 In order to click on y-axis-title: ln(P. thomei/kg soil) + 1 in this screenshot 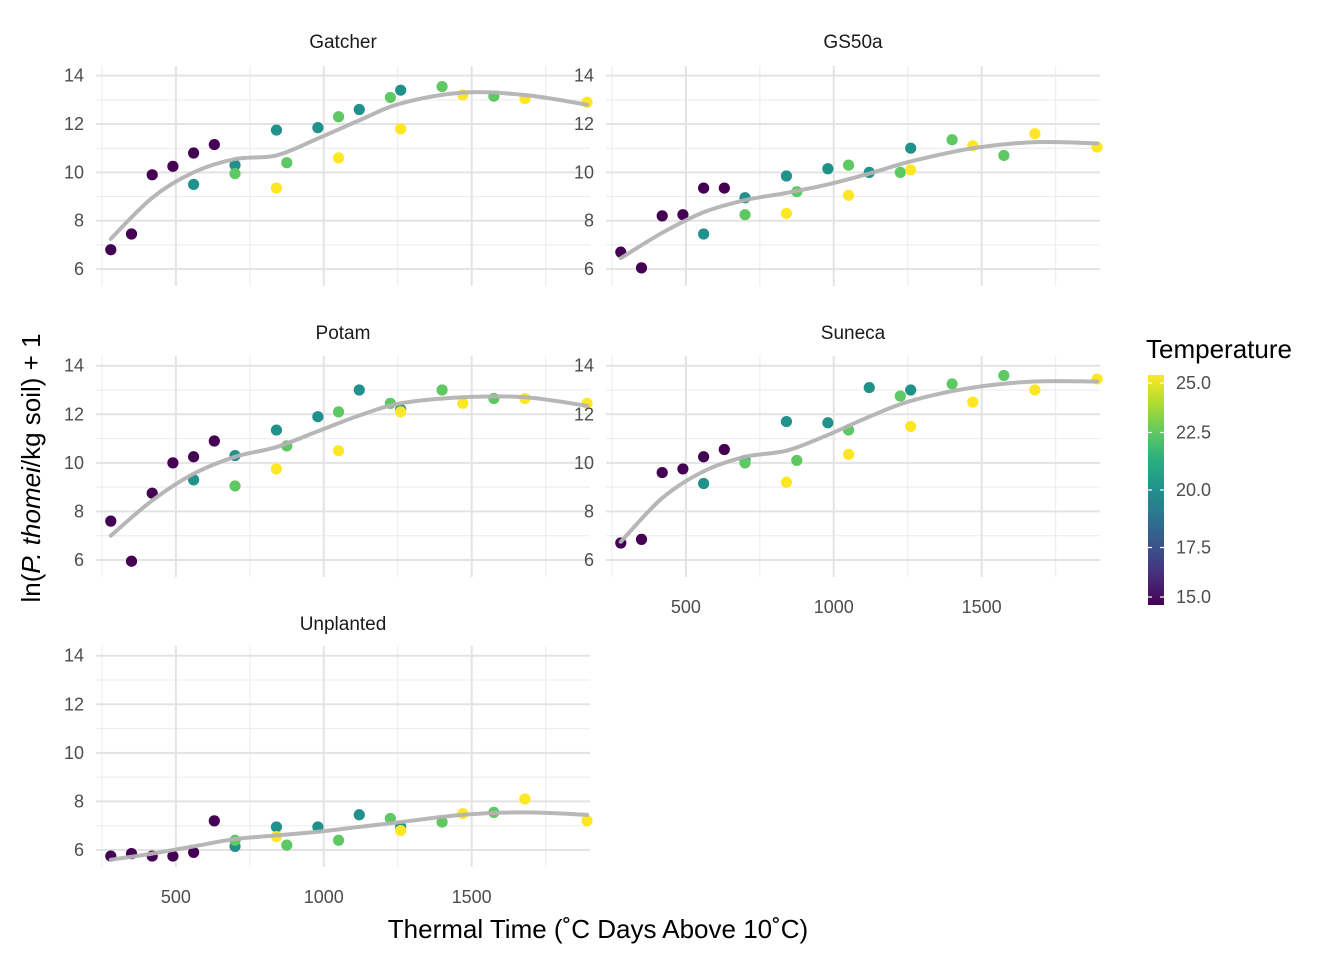, I will do `click(31, 467)`.